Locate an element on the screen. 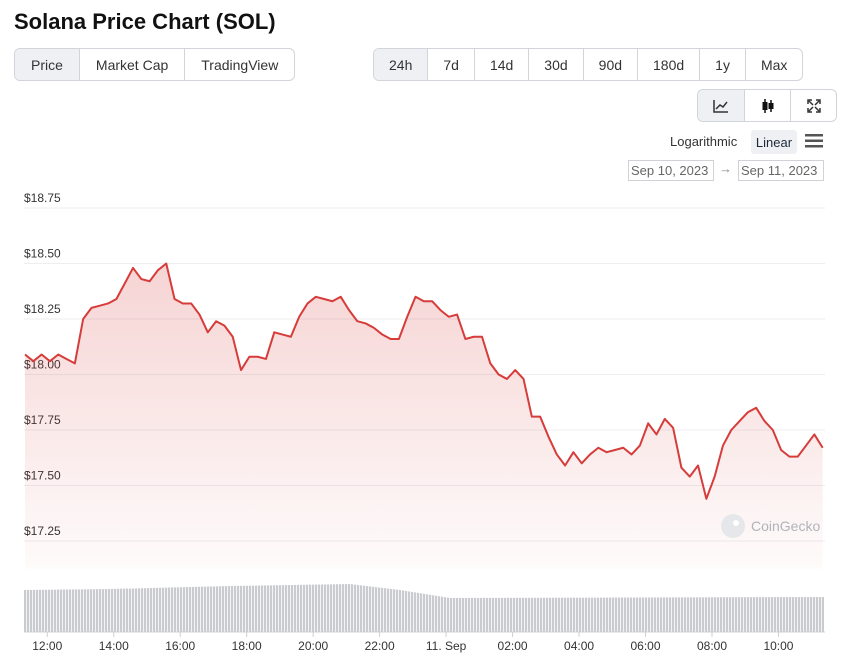 The height and width of the screenshot is (669, 850). x-tick-label: 02:00 is located at coordinates (513, 646).